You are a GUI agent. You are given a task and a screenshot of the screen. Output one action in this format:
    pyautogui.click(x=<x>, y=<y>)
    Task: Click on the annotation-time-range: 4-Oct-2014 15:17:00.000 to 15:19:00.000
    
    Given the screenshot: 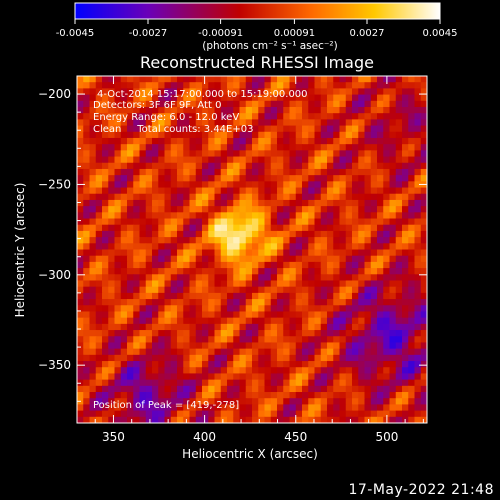 What is the action you would take?
    pyautogui.click(x=202, y=94)
    